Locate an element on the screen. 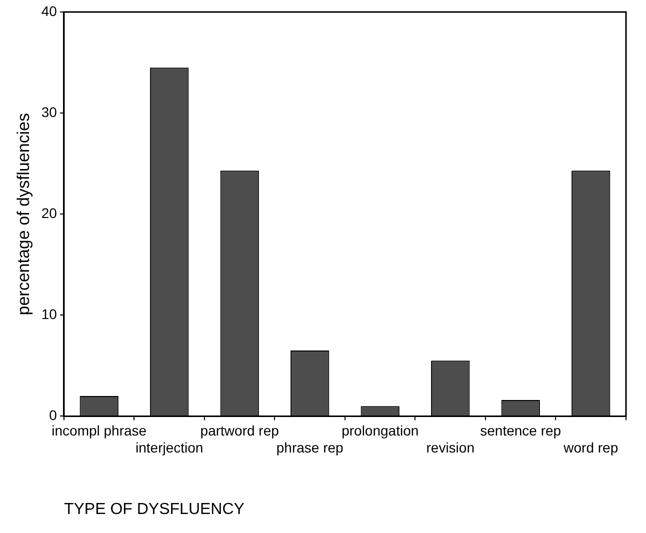 The height and width of the screenshot is (533, 646). x-tick-label: revision is located at coordinates (450, 447).